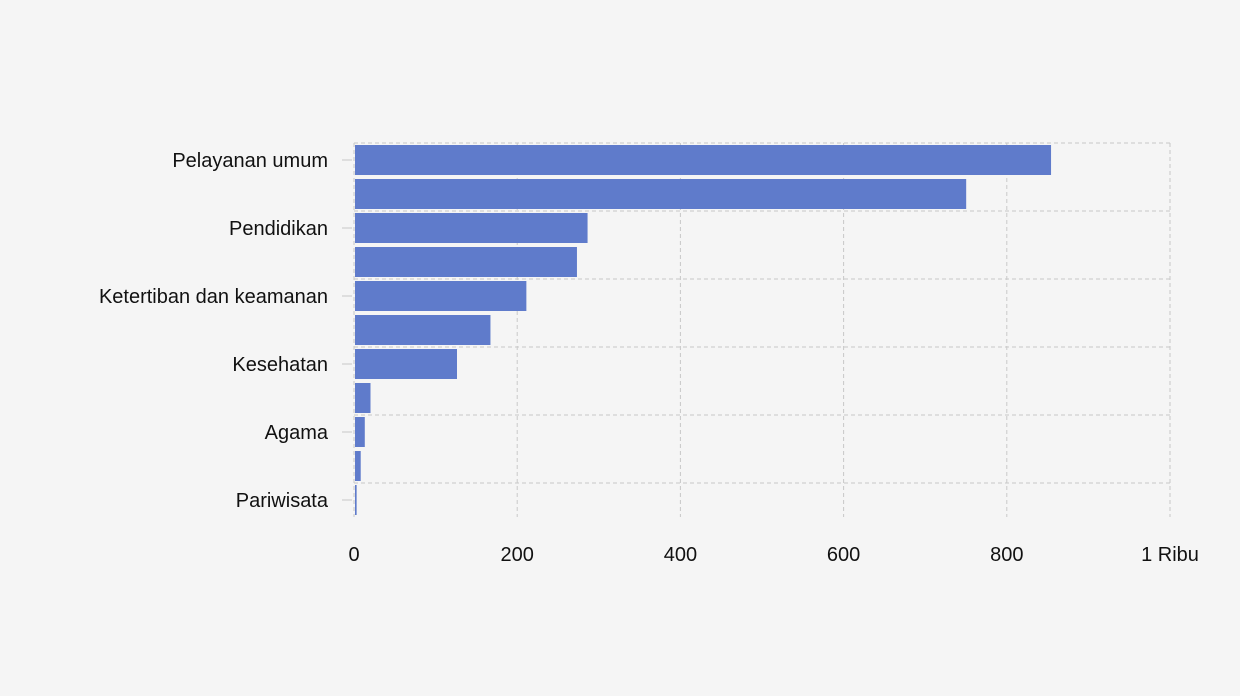  I want to click on x-tick-label: 1 Ribu, so click(1170, 555).